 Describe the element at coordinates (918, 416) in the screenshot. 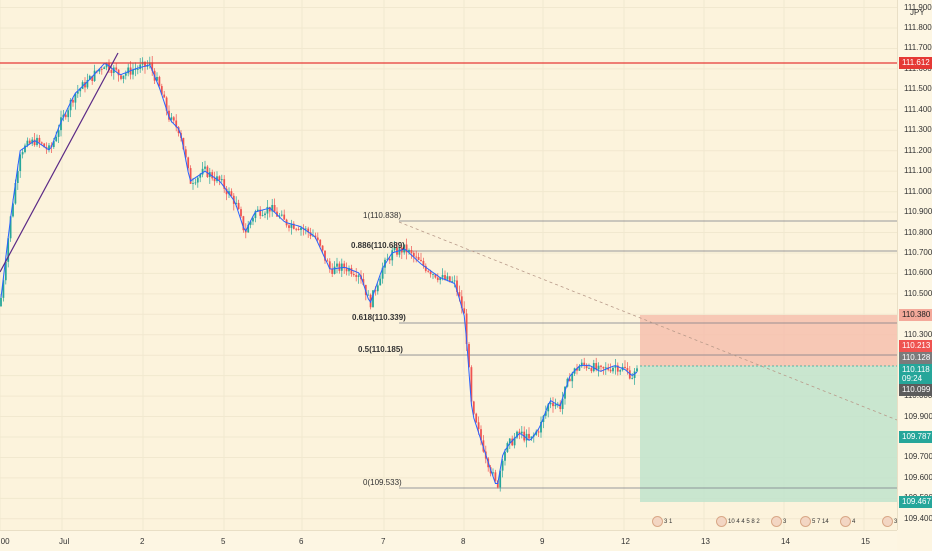

I see `price-tick: 109.900` at that location.